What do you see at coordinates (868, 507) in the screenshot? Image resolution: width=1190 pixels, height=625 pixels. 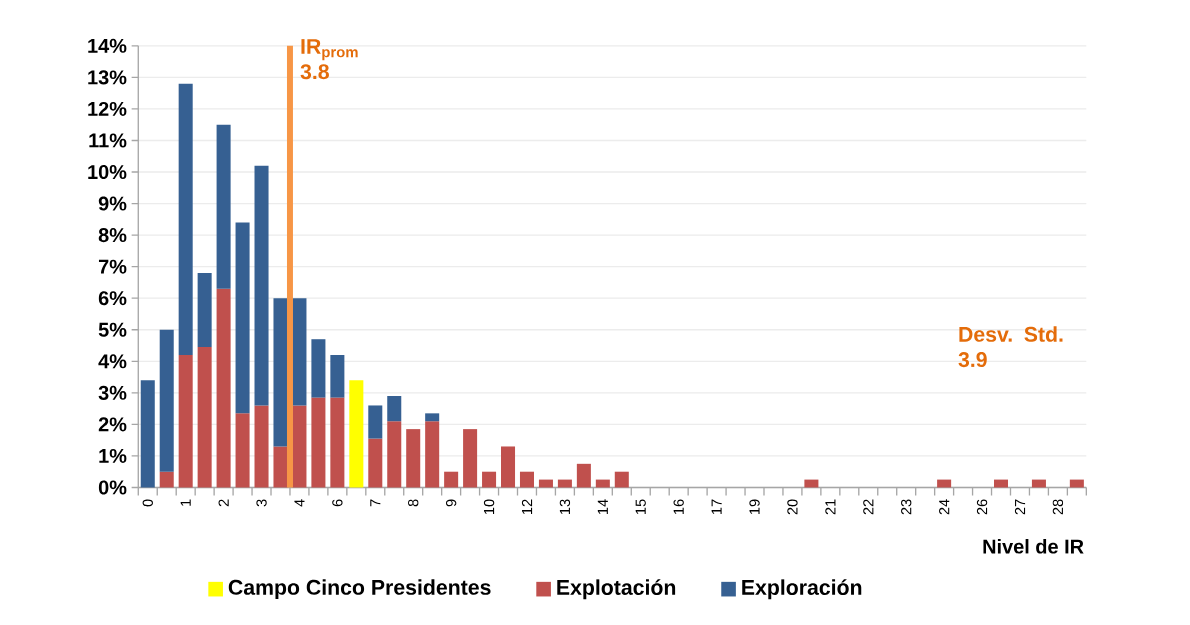 I see `x-tick-label: 22` at bounding box center [868, 507].